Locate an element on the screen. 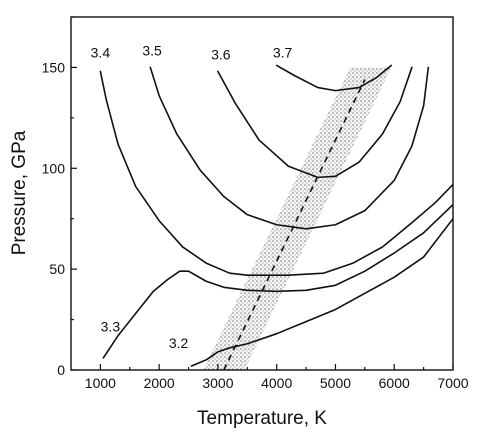 The width and height of the screenshot is (491, 443). x-tick-label: 2000 is located at coordinates (159, 383).